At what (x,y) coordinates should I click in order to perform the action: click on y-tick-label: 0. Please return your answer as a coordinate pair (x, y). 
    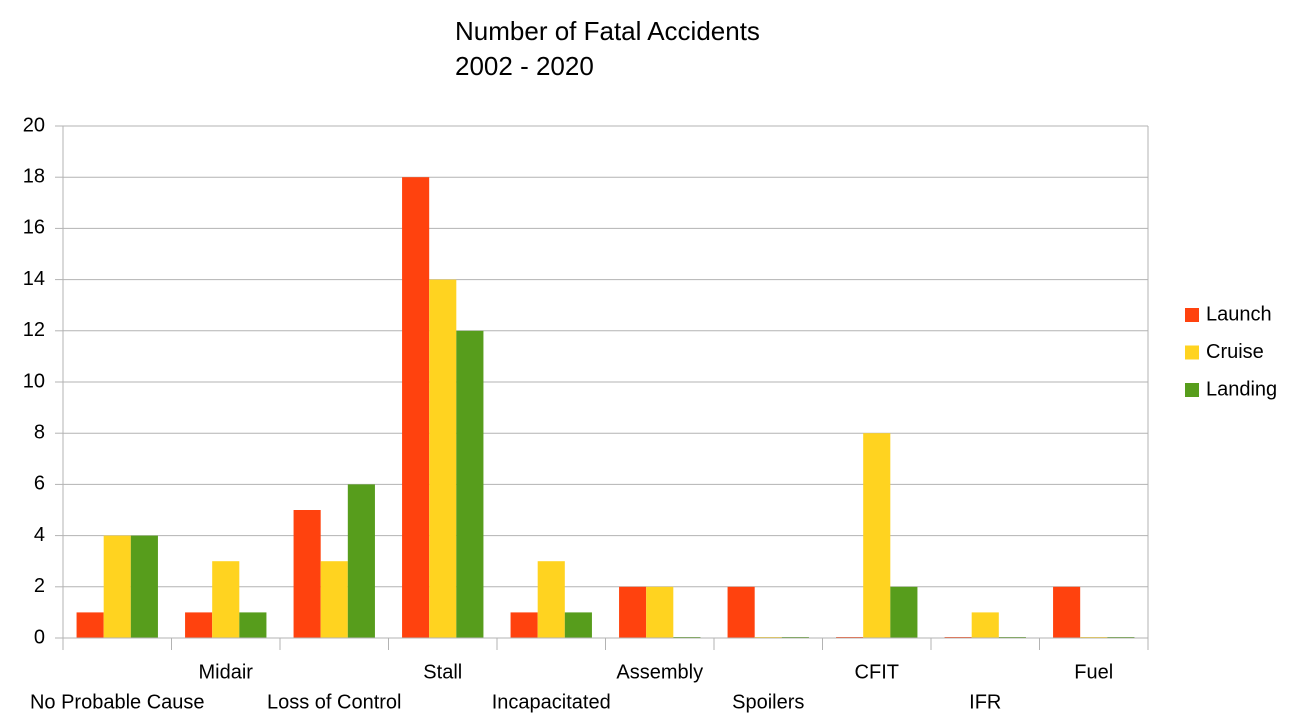
    Looking at the image, I should click on (39, 637).